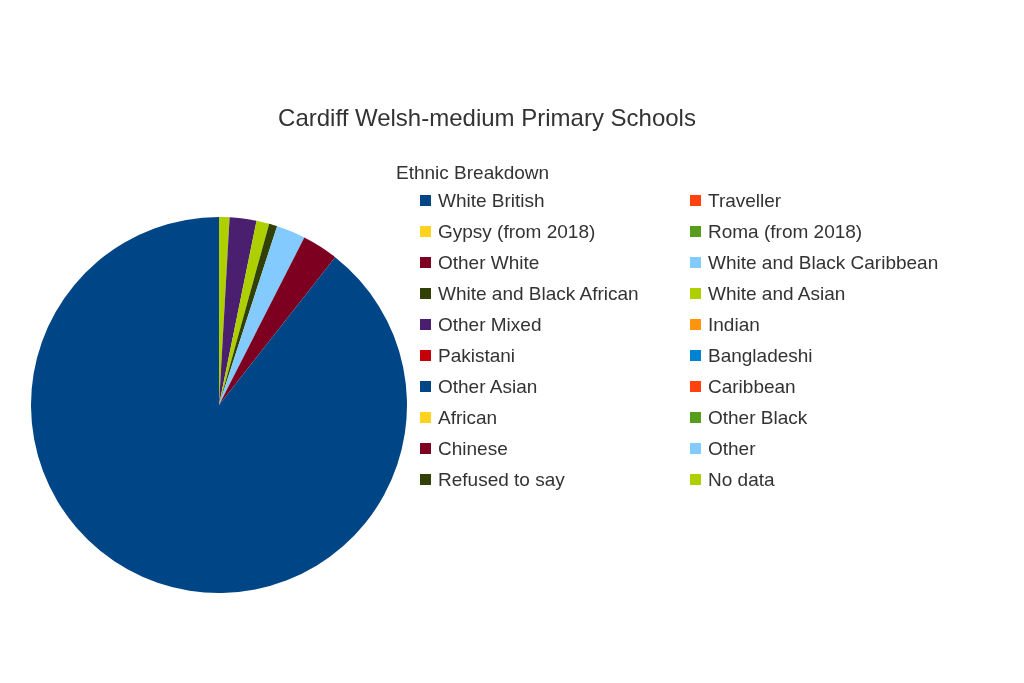 Image resolution: width=1024 pixels, height=683 pixels. Describe the element at coordinates (785, 231) in the screenshot. I see `legend-label: Roma (from 2018)` at that location.